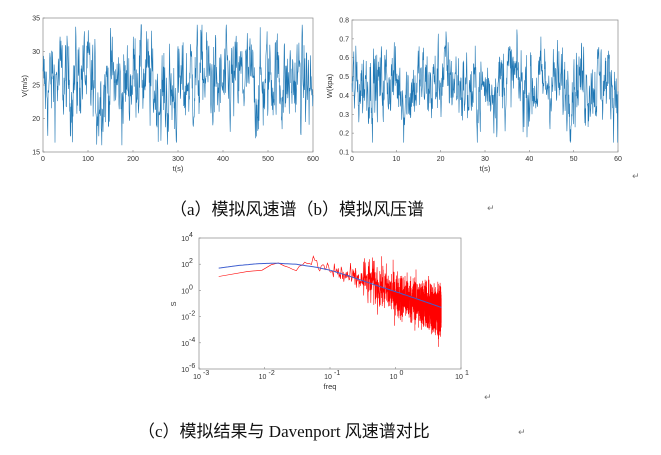  I want to click on y-tick-exponent: -6, so click(192, 366).